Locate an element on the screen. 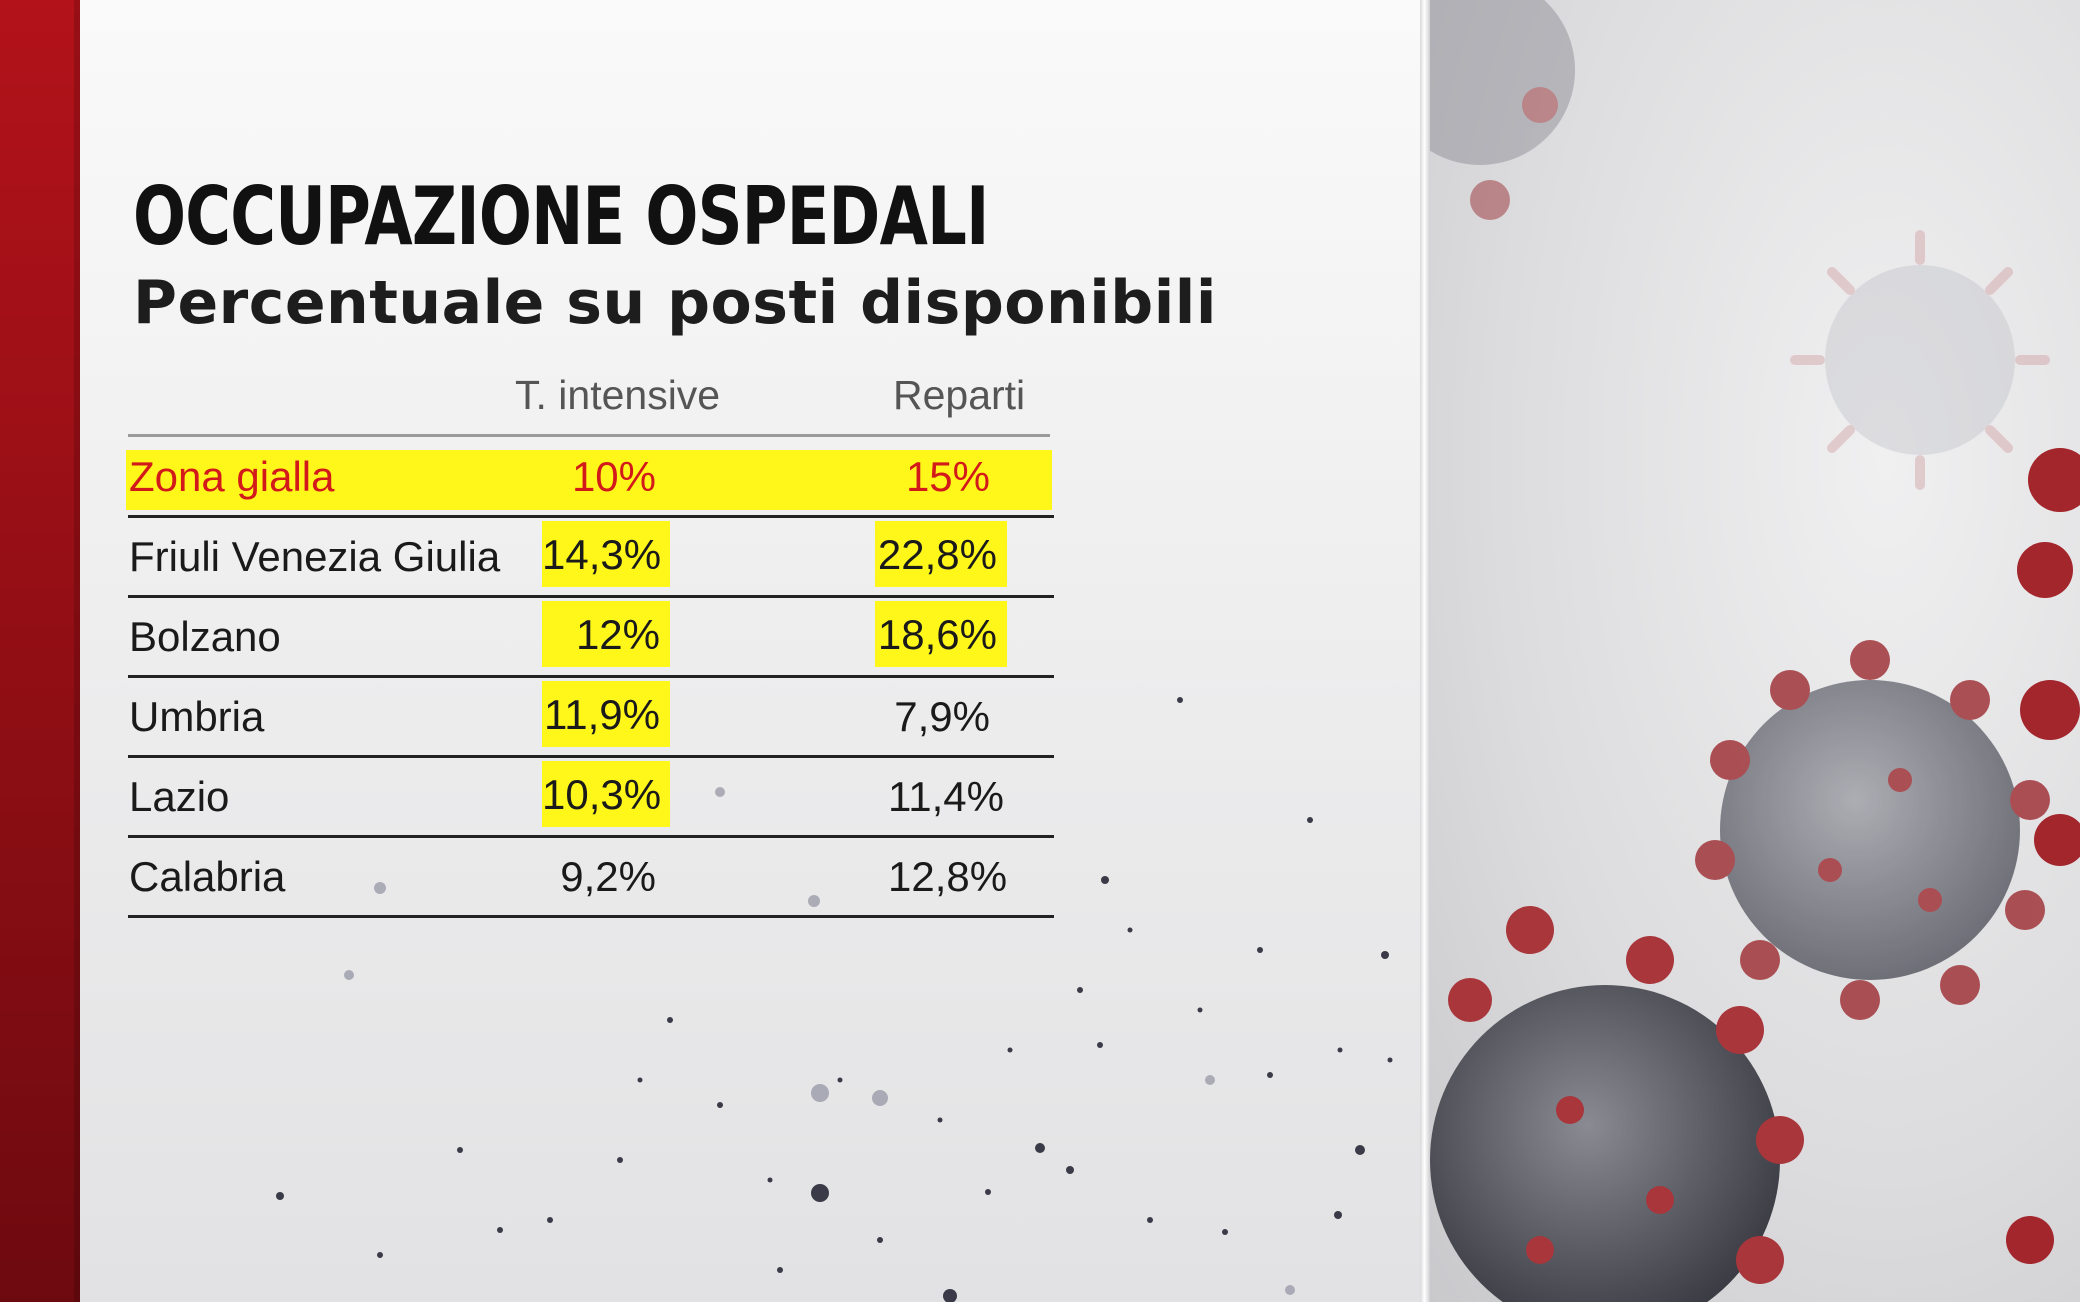 Image resolution: width=2080 pixels, height=1302 pixels. table-row: Calabria 9,2% 12,8% is located at coordinates (591, 876).